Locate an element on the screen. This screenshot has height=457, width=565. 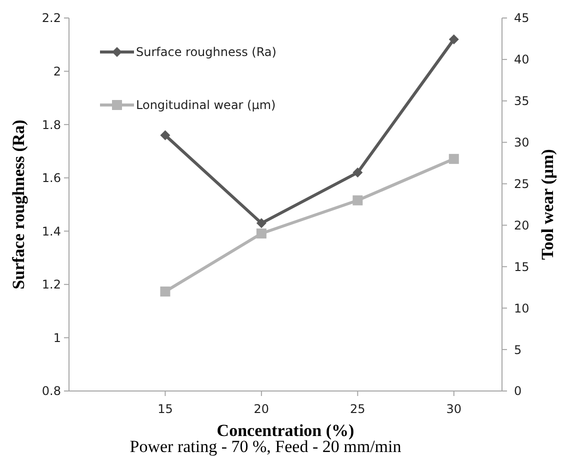
y-axis-title: Surface roughness (Ra) is located at coordinates (18, 205).